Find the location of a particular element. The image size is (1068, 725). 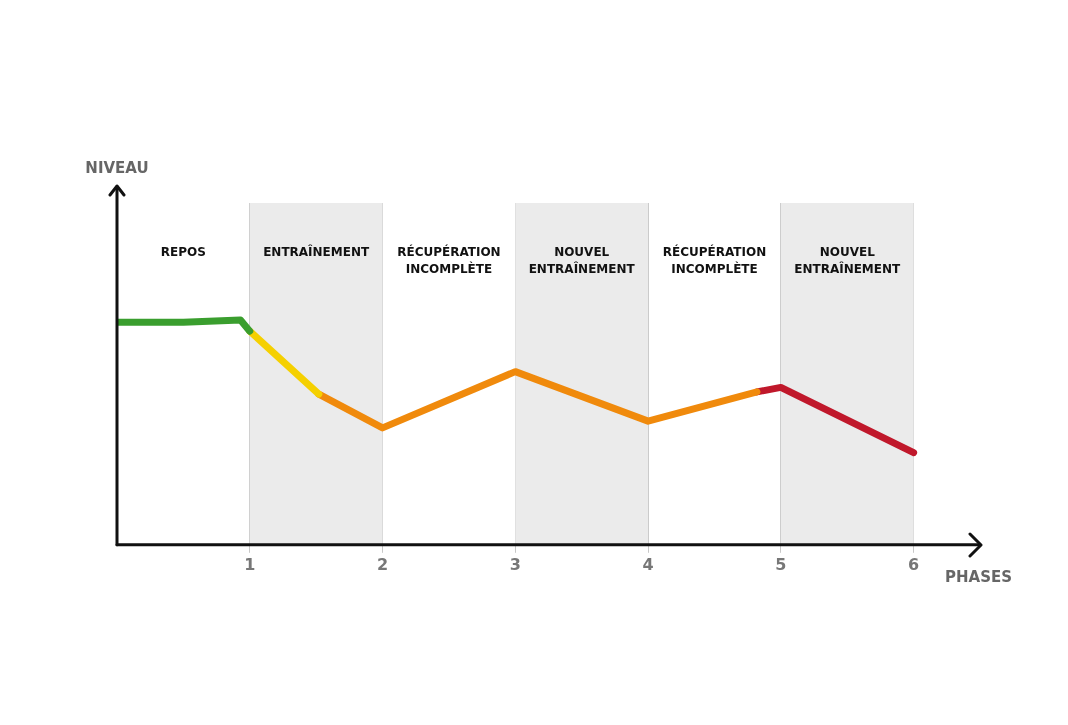

x-tick-label: 6 is located at coordinates (914, 564).